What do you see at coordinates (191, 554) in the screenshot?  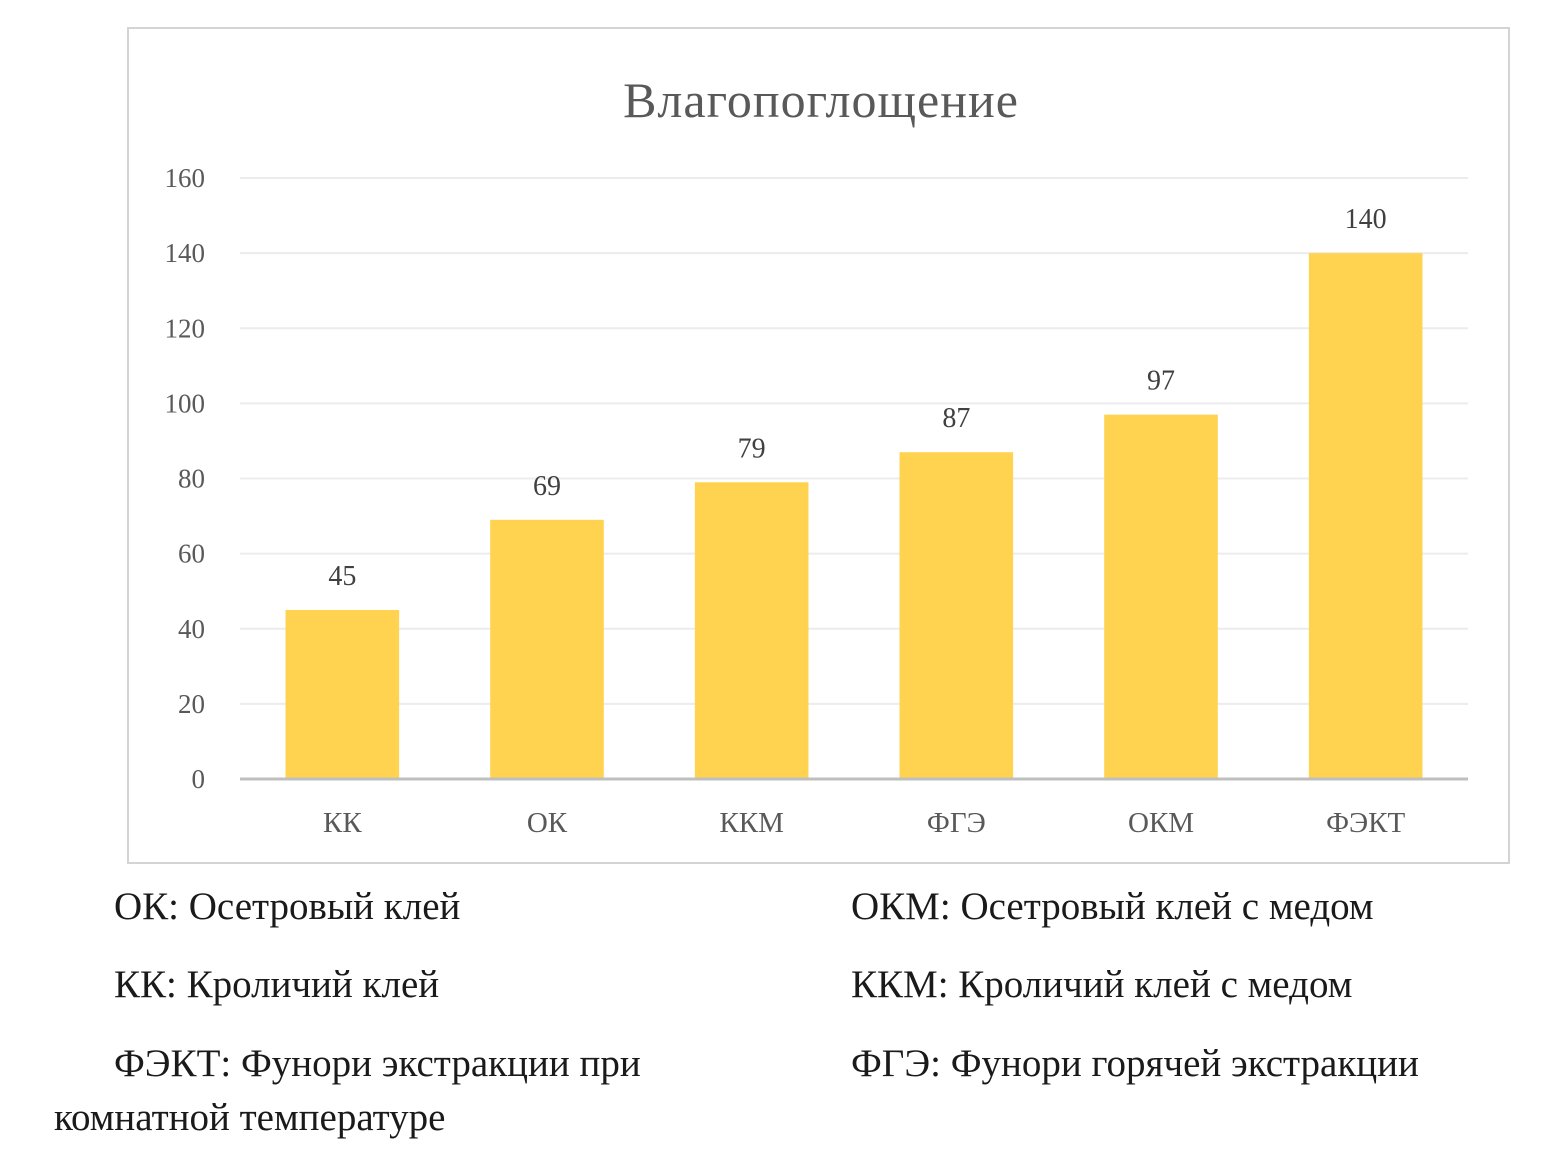 I see `y-tick-label: 60` at bounding box center [191, 554].